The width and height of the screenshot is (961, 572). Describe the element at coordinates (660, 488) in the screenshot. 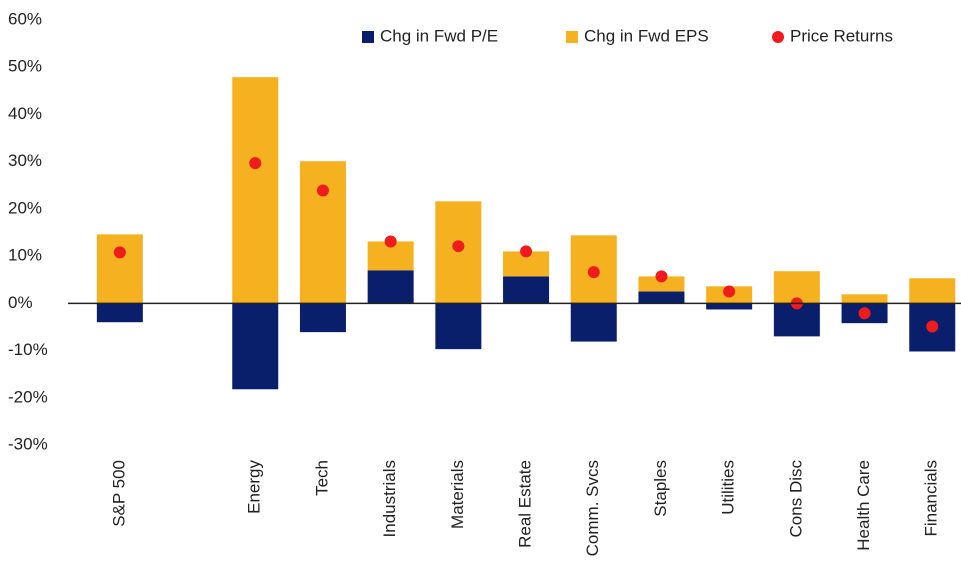

I see `x-tick-label: Staples` at that location.